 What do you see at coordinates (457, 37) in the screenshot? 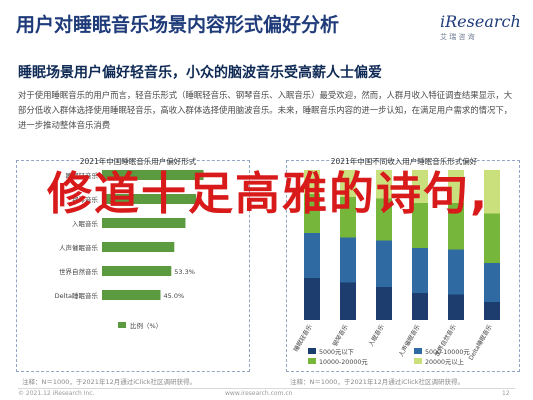
I see `logo-sub-text: 艾 瑞 咨 询` at bounding box center [457, 37].